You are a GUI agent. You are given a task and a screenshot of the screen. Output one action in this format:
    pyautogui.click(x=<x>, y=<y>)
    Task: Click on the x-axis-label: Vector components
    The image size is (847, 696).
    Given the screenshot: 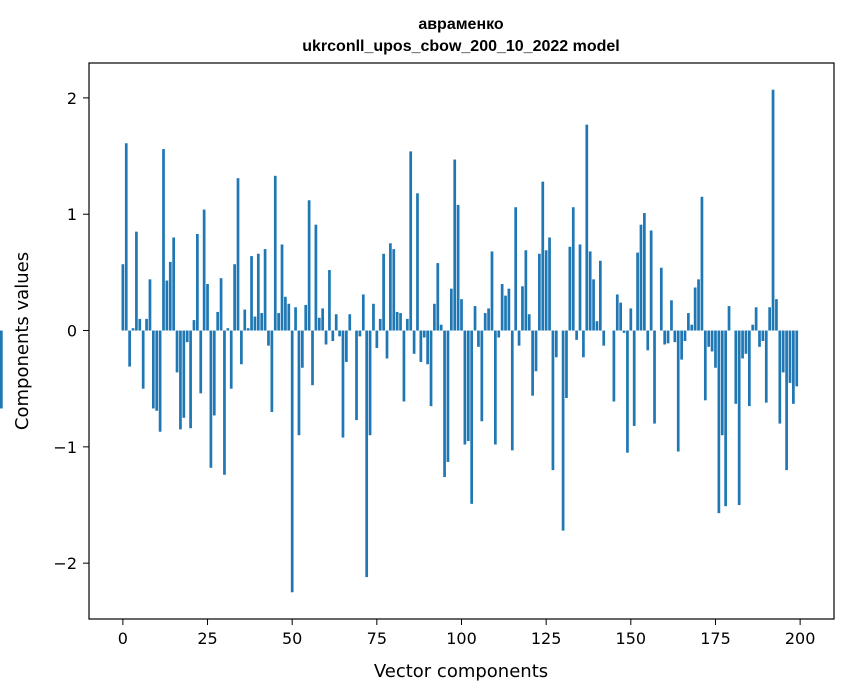 What is the action you would take?
    pyautogui.click(x=461, y=671)
    